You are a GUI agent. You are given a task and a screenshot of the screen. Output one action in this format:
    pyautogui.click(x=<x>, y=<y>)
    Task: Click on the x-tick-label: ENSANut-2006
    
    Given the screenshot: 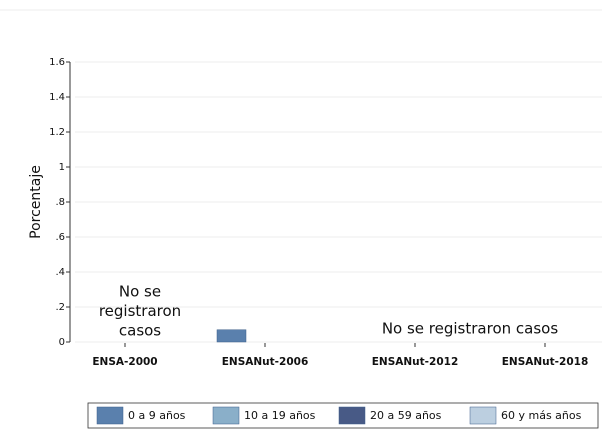 What is the action you would take?
    pyautogui.click(x=265, y=362)
    